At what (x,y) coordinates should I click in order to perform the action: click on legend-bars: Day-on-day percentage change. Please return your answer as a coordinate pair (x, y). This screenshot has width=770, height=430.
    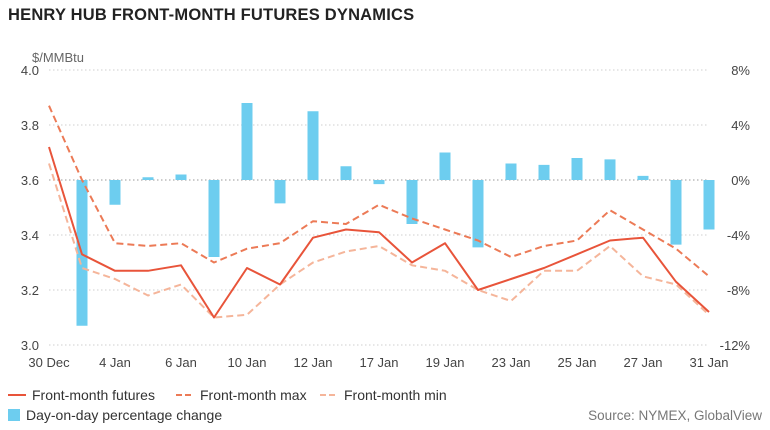
    Looking at the image, I should click on (115, 415).